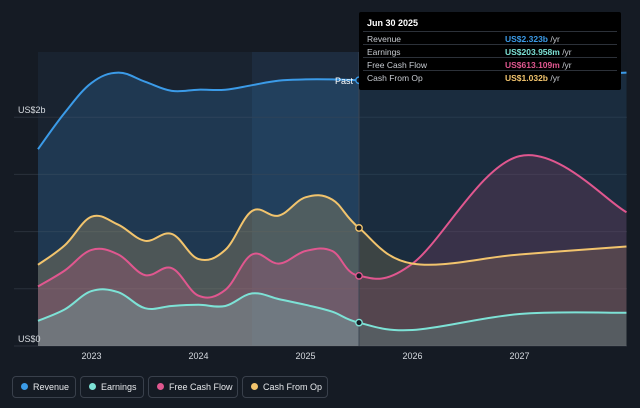 This screenshot has height=408, width=640. Describe the element at coordinates (384, 39) in the screenshot. I see `tooltip-label: Revenue` at that location.